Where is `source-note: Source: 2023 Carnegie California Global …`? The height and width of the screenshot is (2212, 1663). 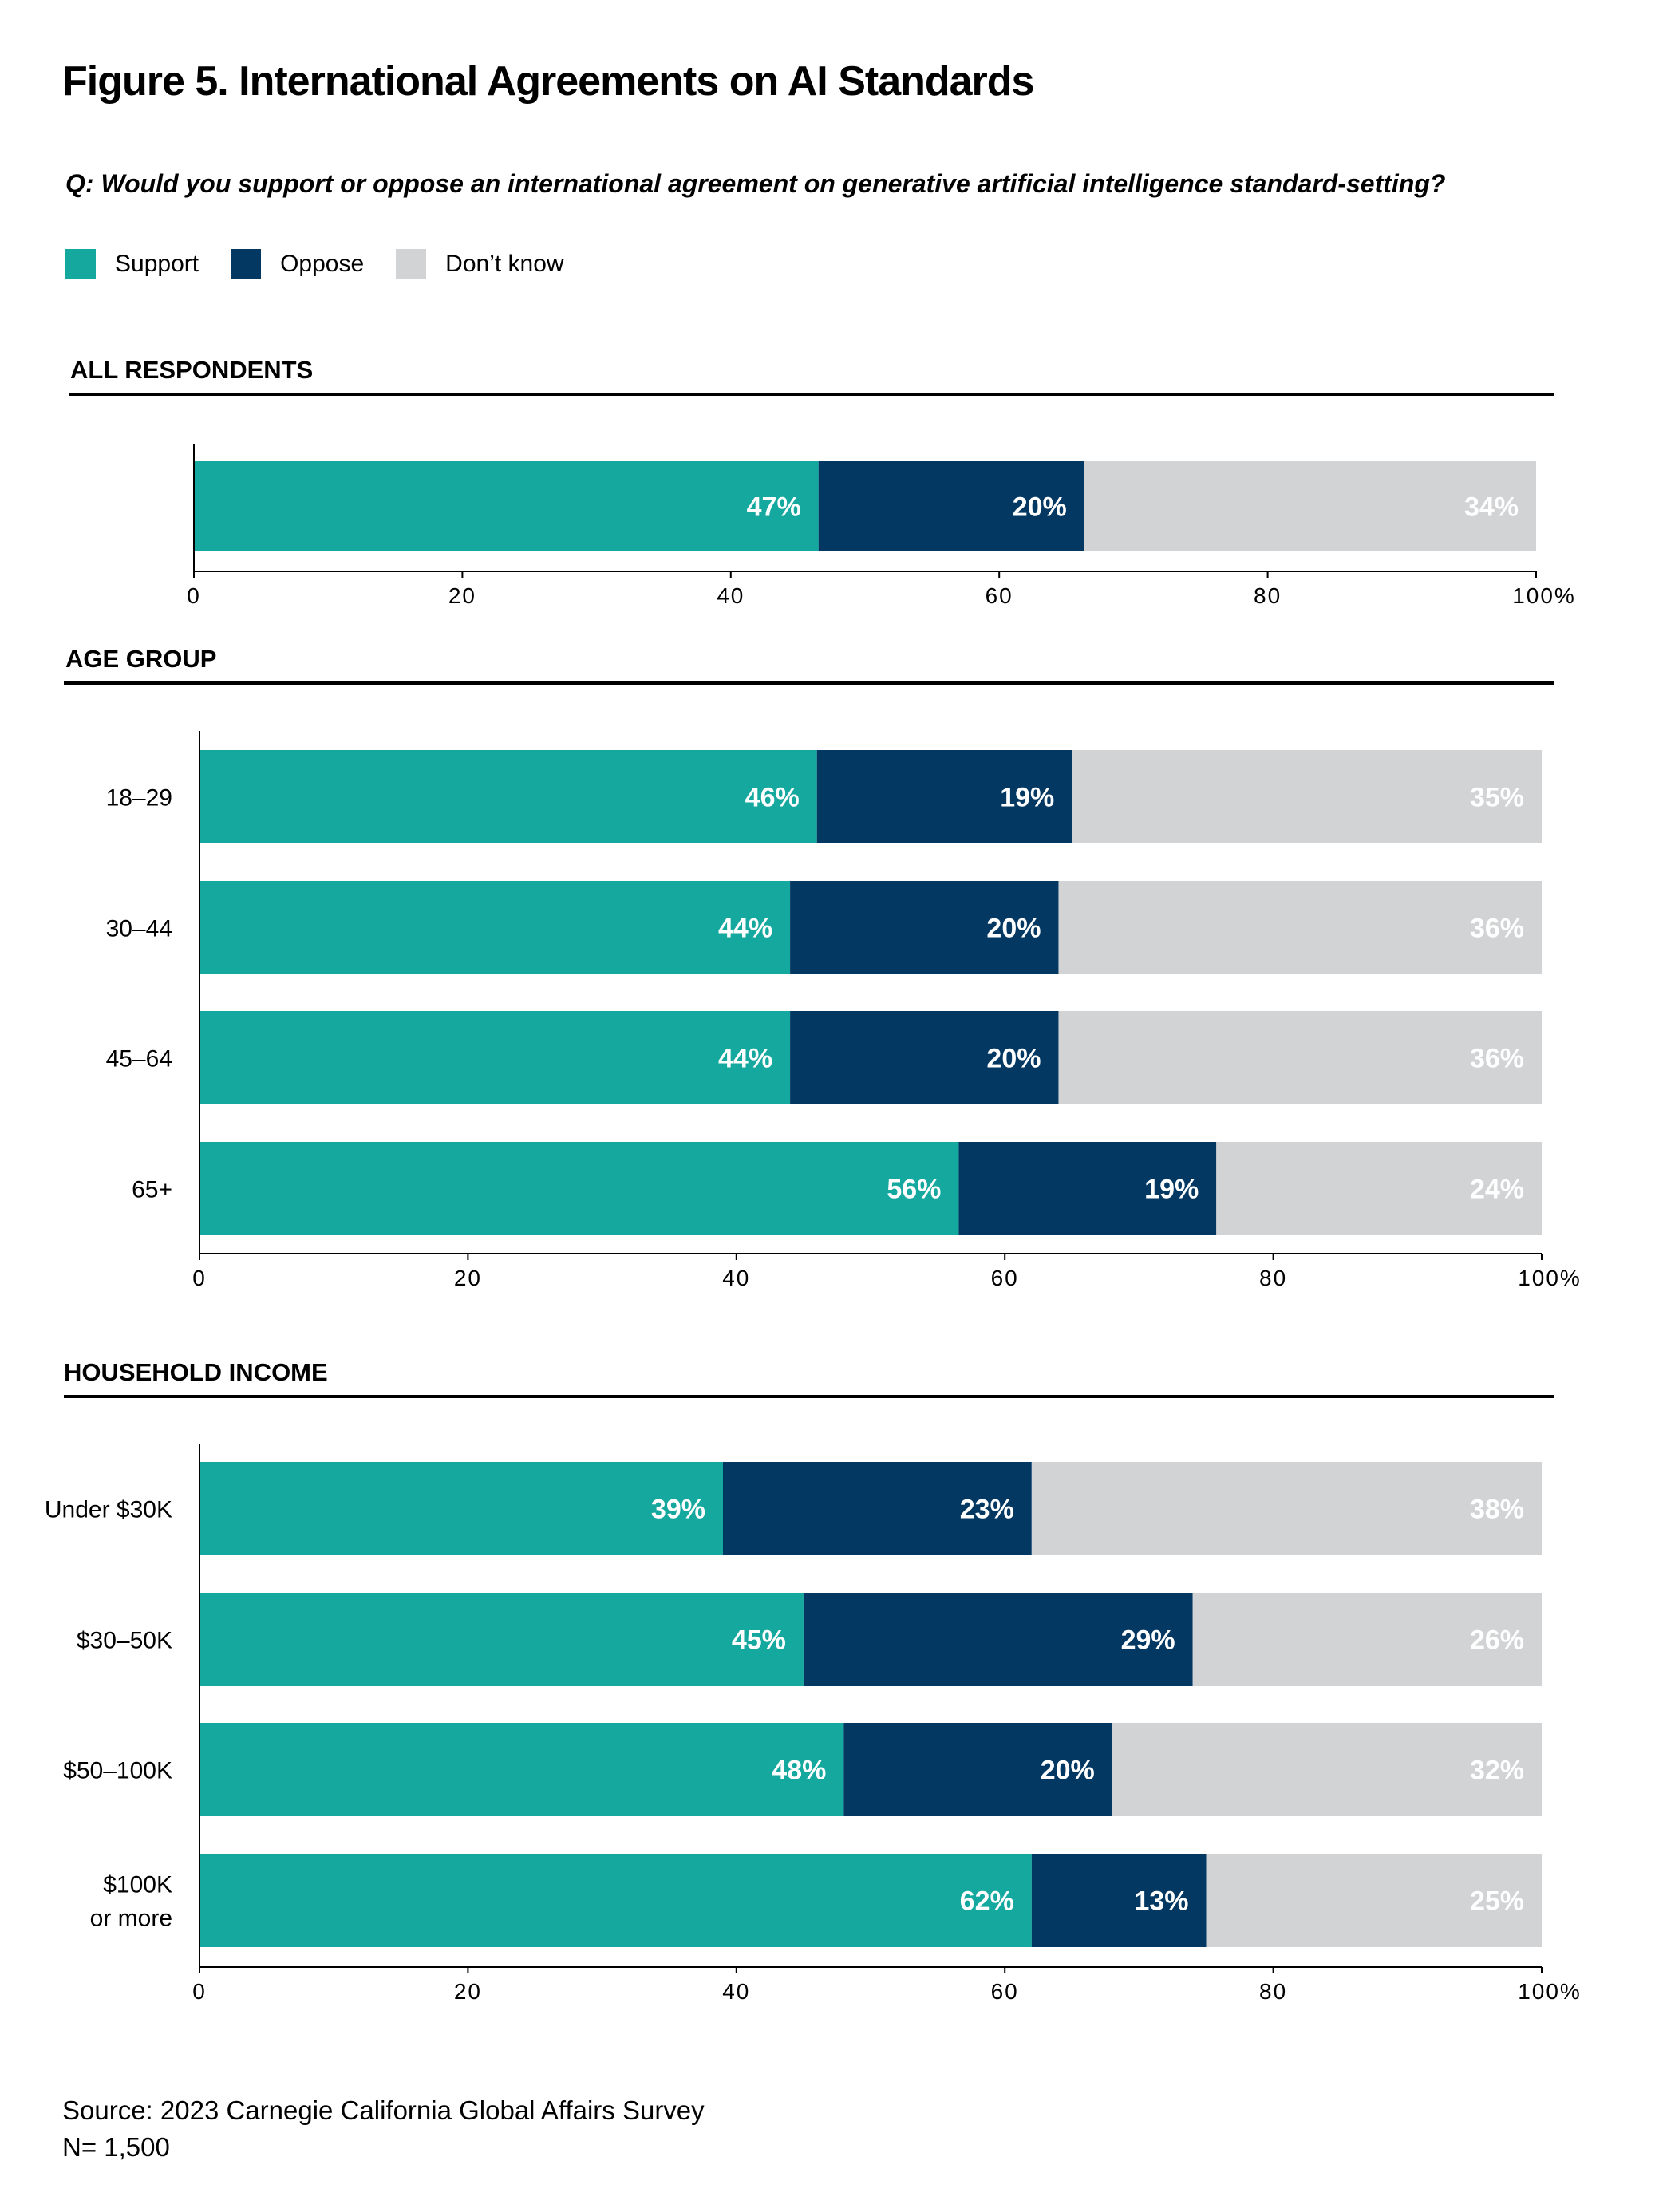 source-note: Source: 2023 Carnegie California Global … is located at coordinates (383, 2110).